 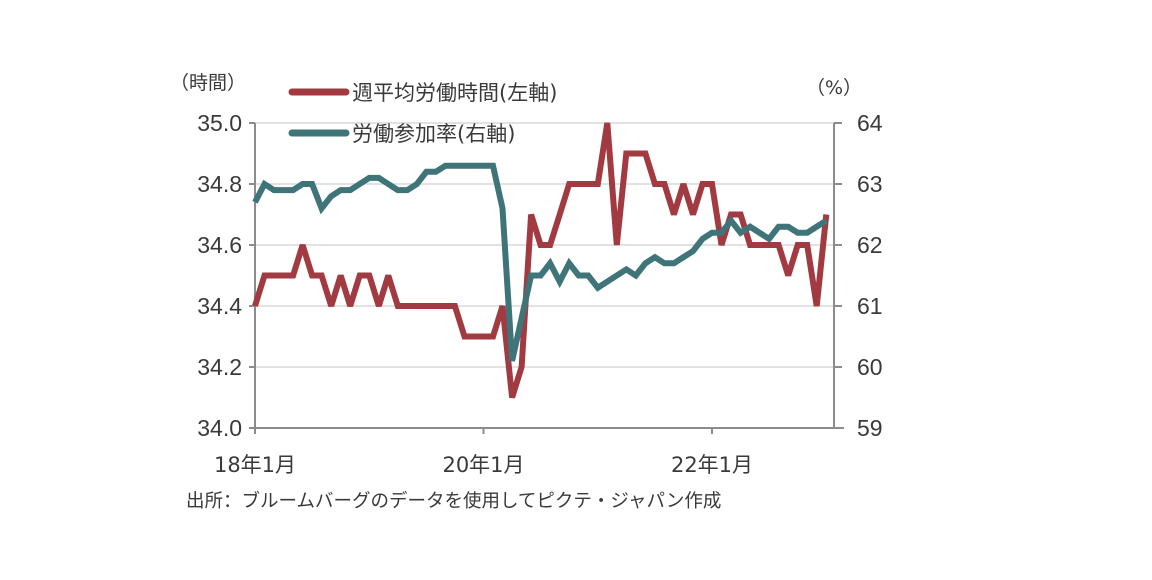 What do you see at coordinates (433, 134) in the screenshot?
I see `legend-label-participation: 労働参加率(右軸)` at bounding box center [433, 134].